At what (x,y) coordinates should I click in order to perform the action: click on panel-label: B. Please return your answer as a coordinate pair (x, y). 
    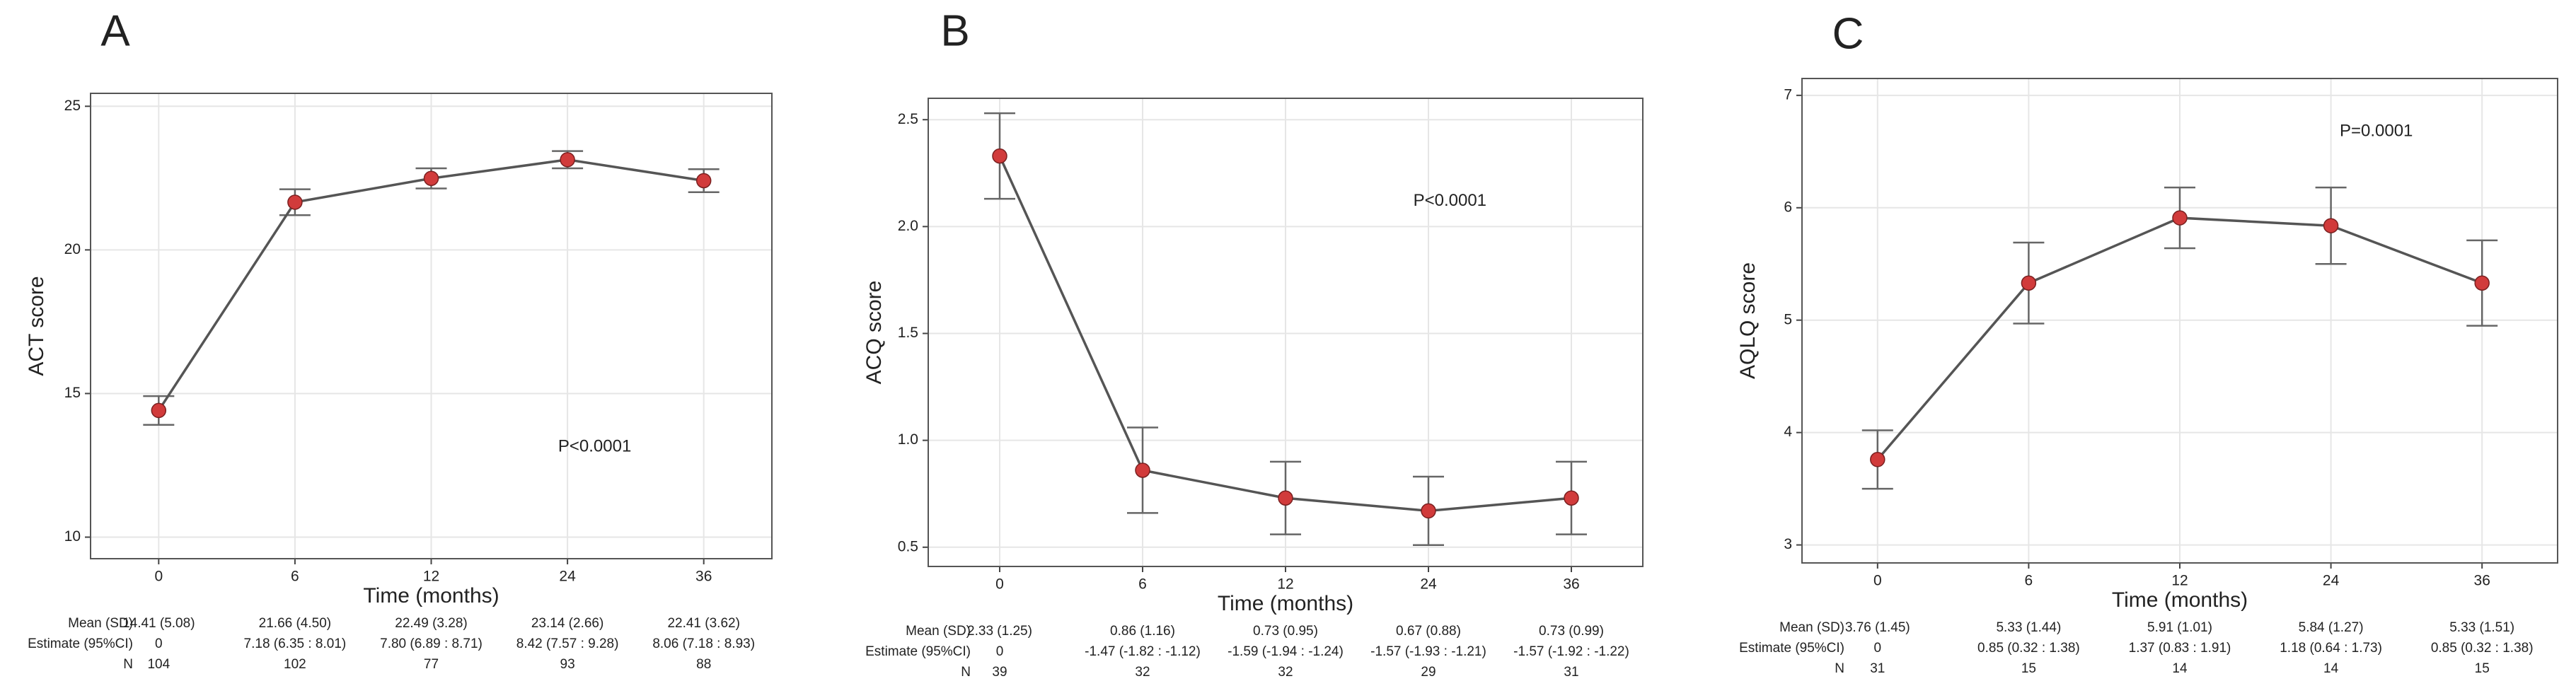
    Looking at the image, I should click on (954, 30).